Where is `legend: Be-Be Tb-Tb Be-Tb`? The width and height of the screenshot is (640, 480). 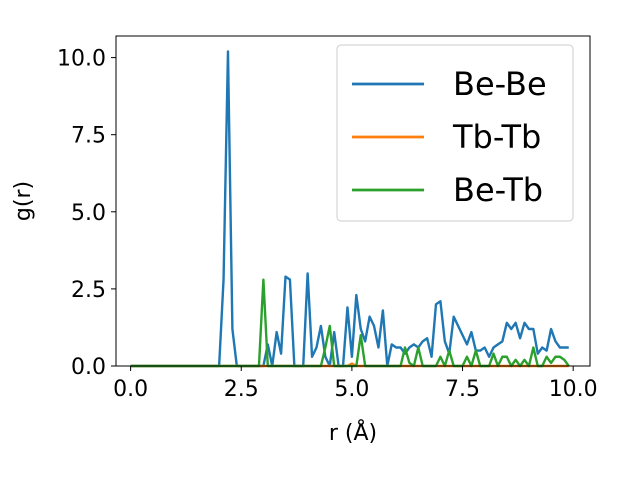 legend: Be-Be Tb-Tb Be-Tb is located at coordinates (455, 133).